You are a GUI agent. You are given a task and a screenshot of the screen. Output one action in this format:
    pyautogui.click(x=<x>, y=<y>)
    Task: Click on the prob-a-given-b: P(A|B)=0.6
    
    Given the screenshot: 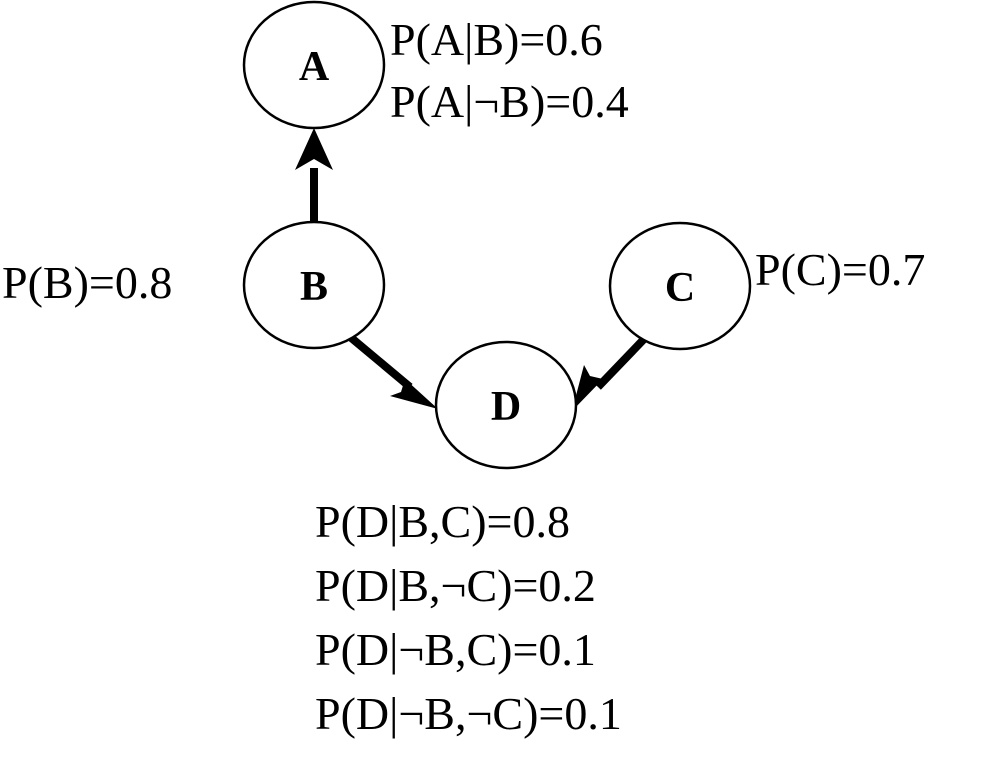 What is the action you would take?
    pyautogui.click(x=496, y=39)
    